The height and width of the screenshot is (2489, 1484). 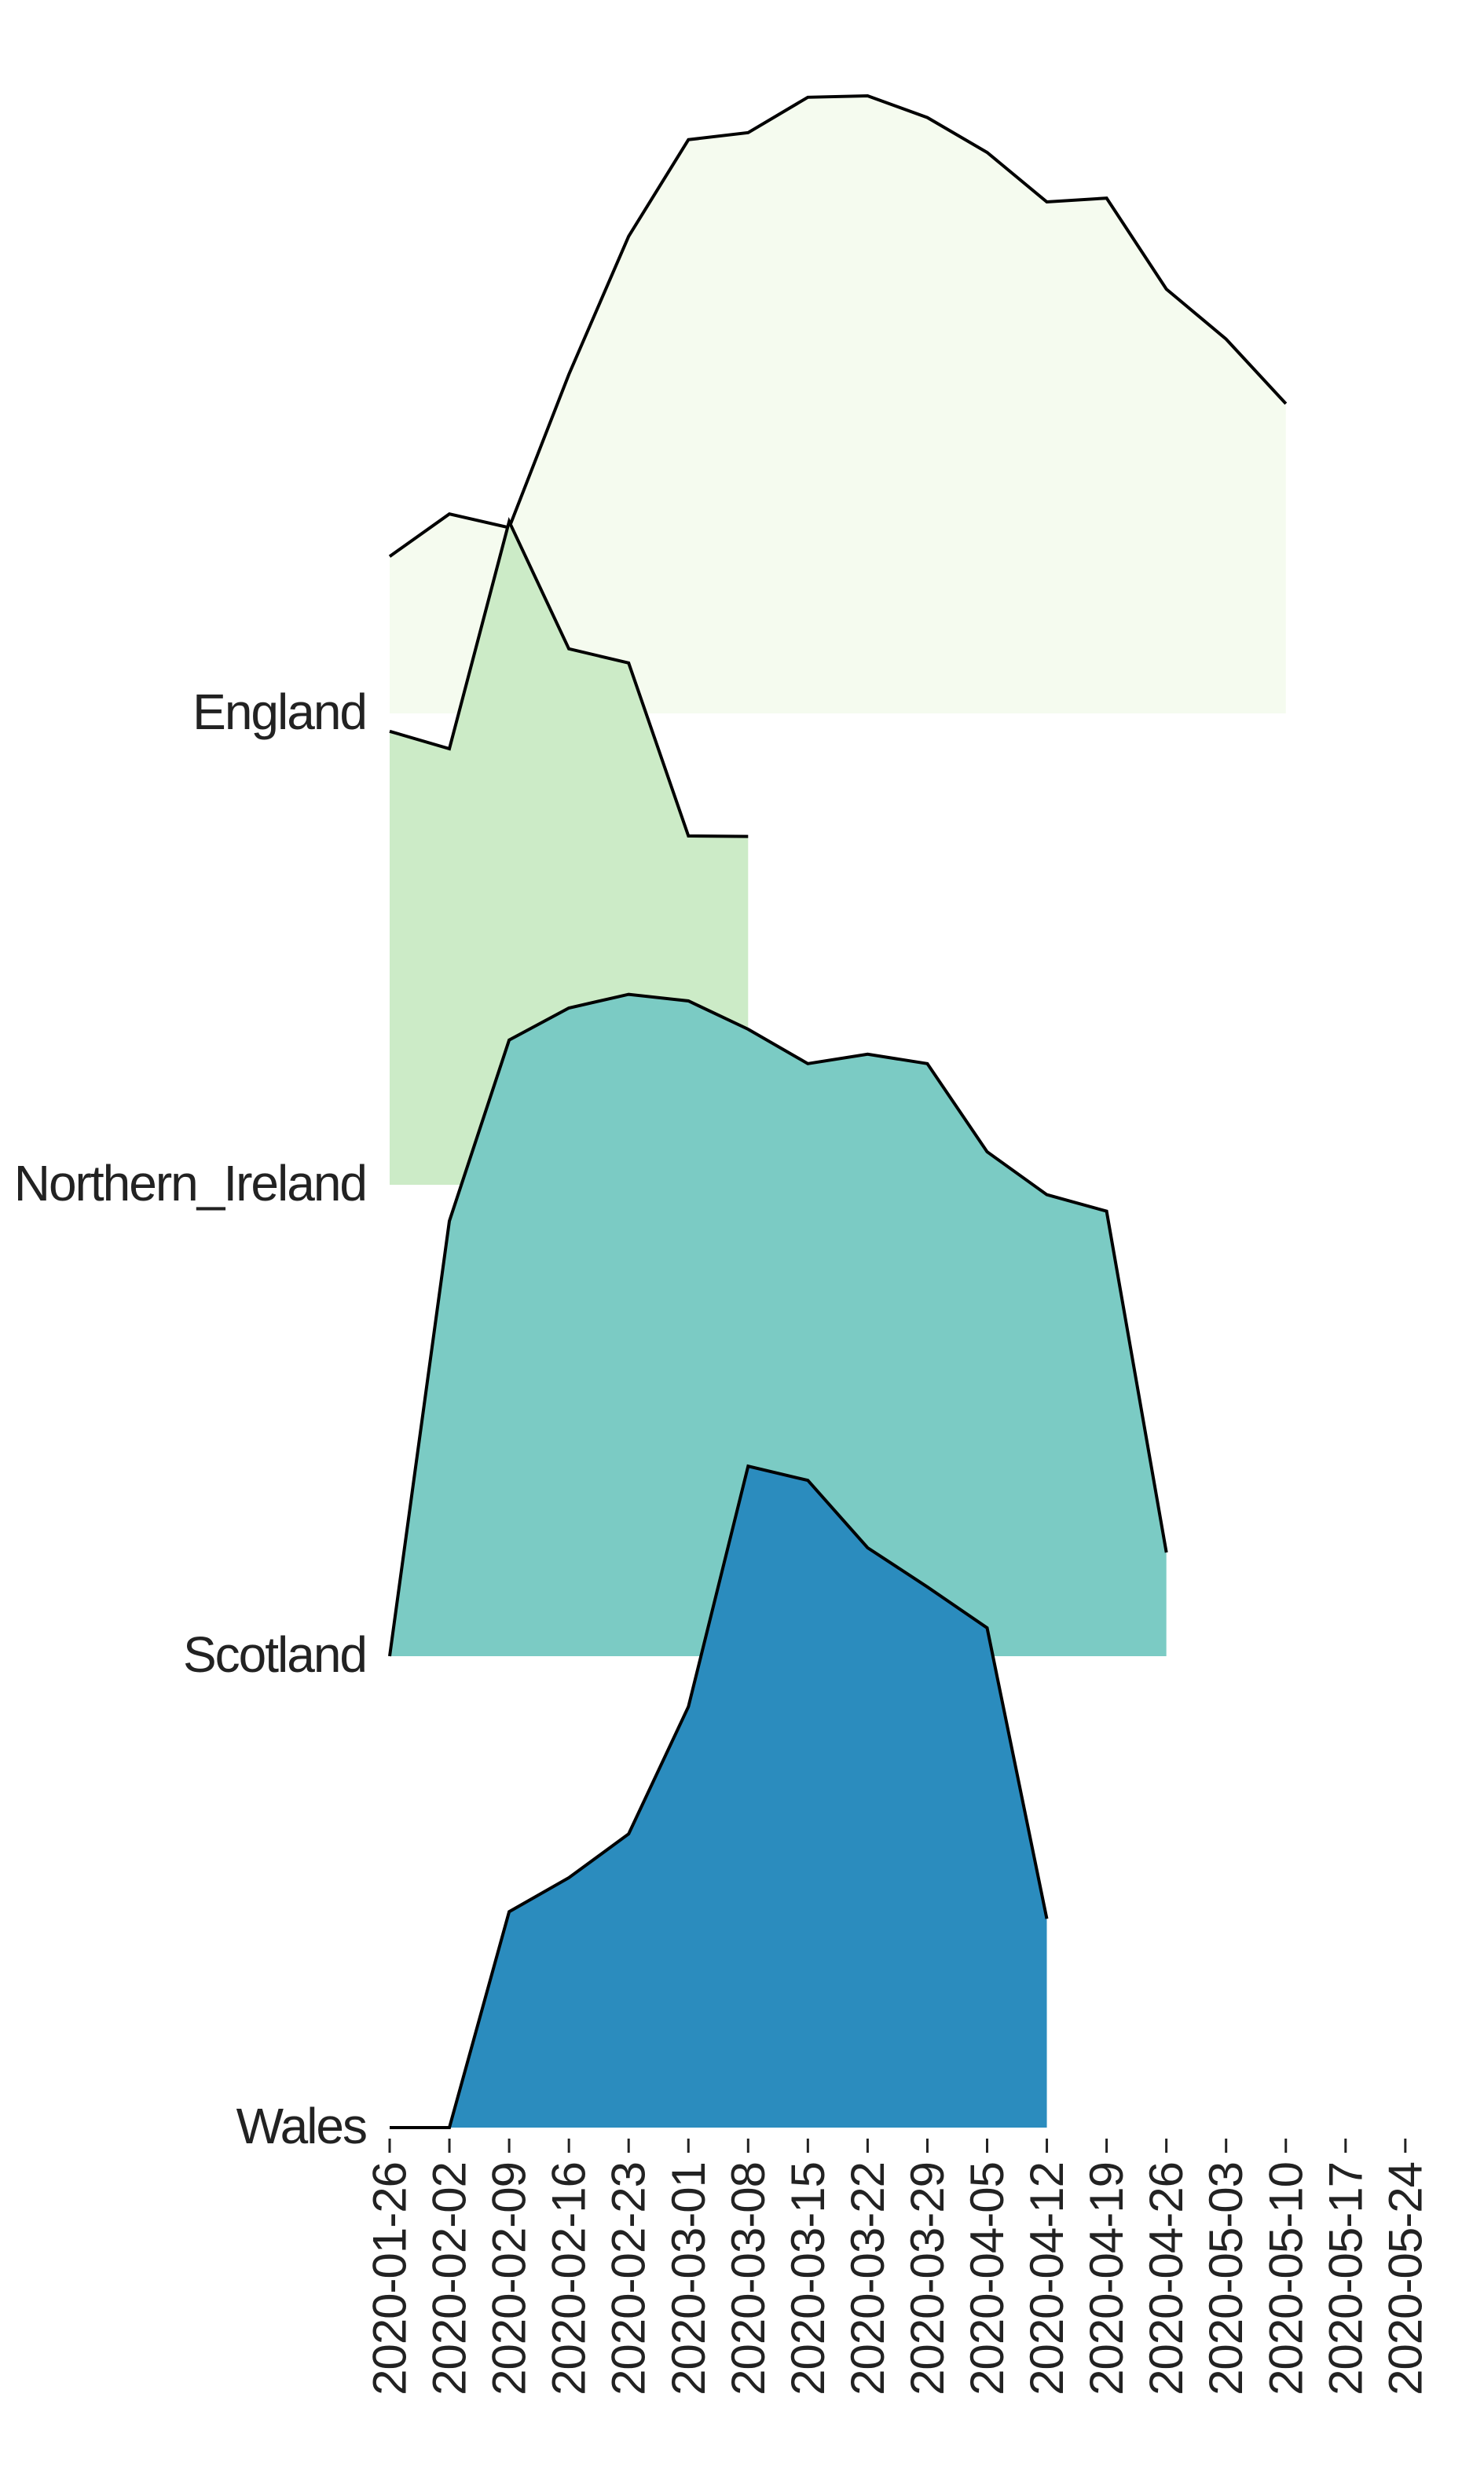 What do you see at coordinates (1226, 2279) in the screenshot?
I see `x-tick-label-2020-05-03: 2020-05-03` at bounding box center [1226, 2279].